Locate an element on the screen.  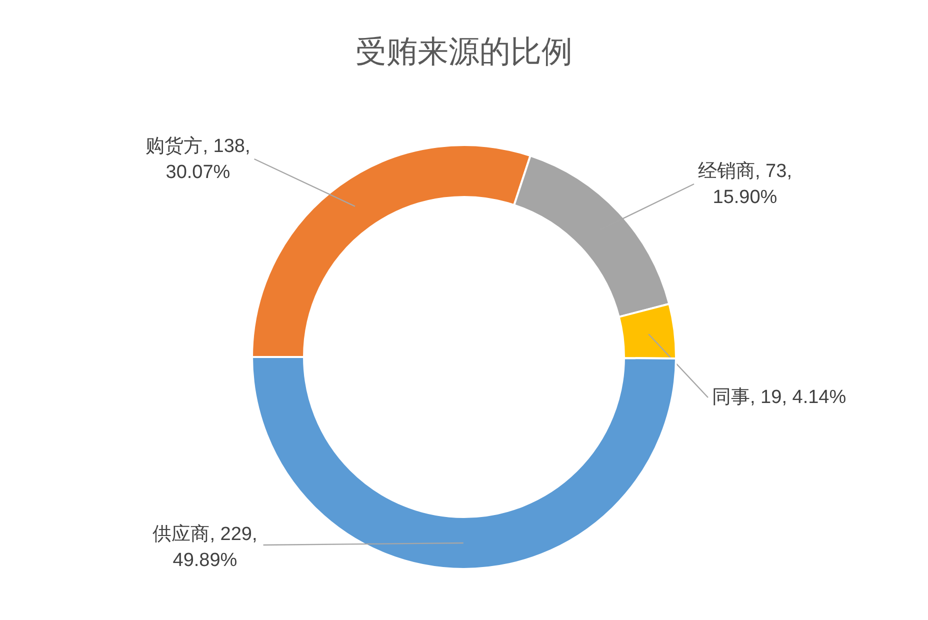
title: 受贿来源的比例 is located at coordinates (464, 51).